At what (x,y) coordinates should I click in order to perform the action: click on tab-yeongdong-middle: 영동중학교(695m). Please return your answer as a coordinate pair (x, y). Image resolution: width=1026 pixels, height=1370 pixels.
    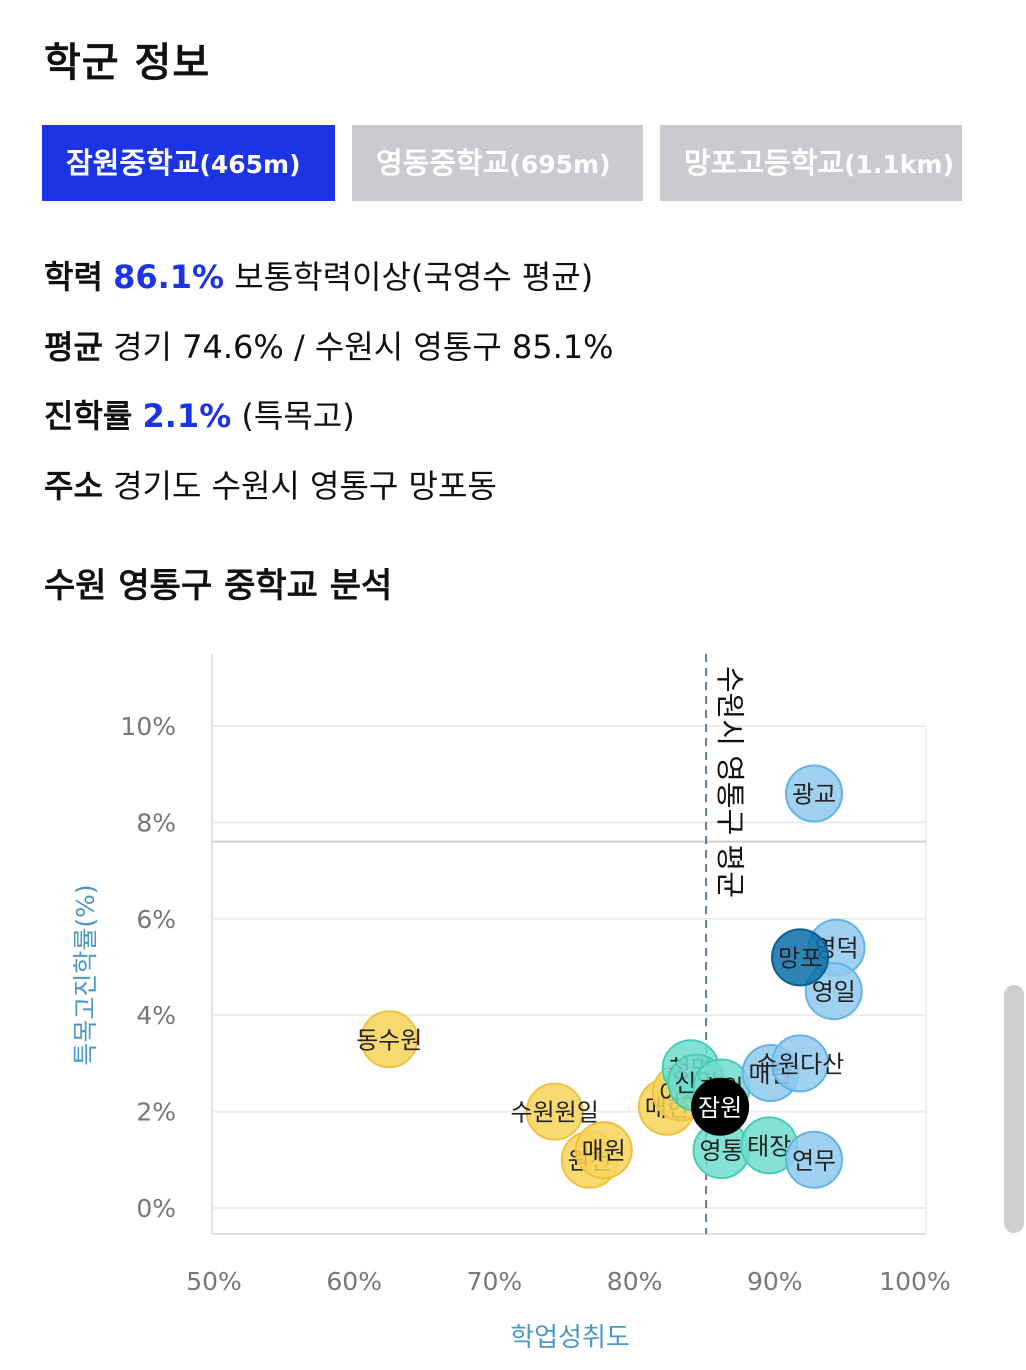
    Looking at the image, I should click on (497, 163).